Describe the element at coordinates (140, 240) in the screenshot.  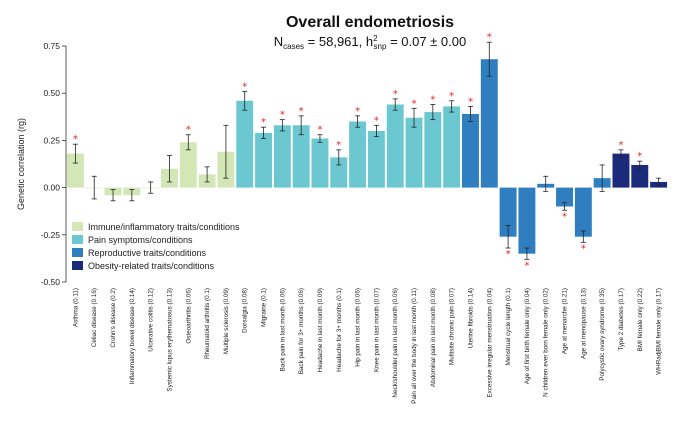
I see `legend-label: Pain symptoms/conditions` at that location.